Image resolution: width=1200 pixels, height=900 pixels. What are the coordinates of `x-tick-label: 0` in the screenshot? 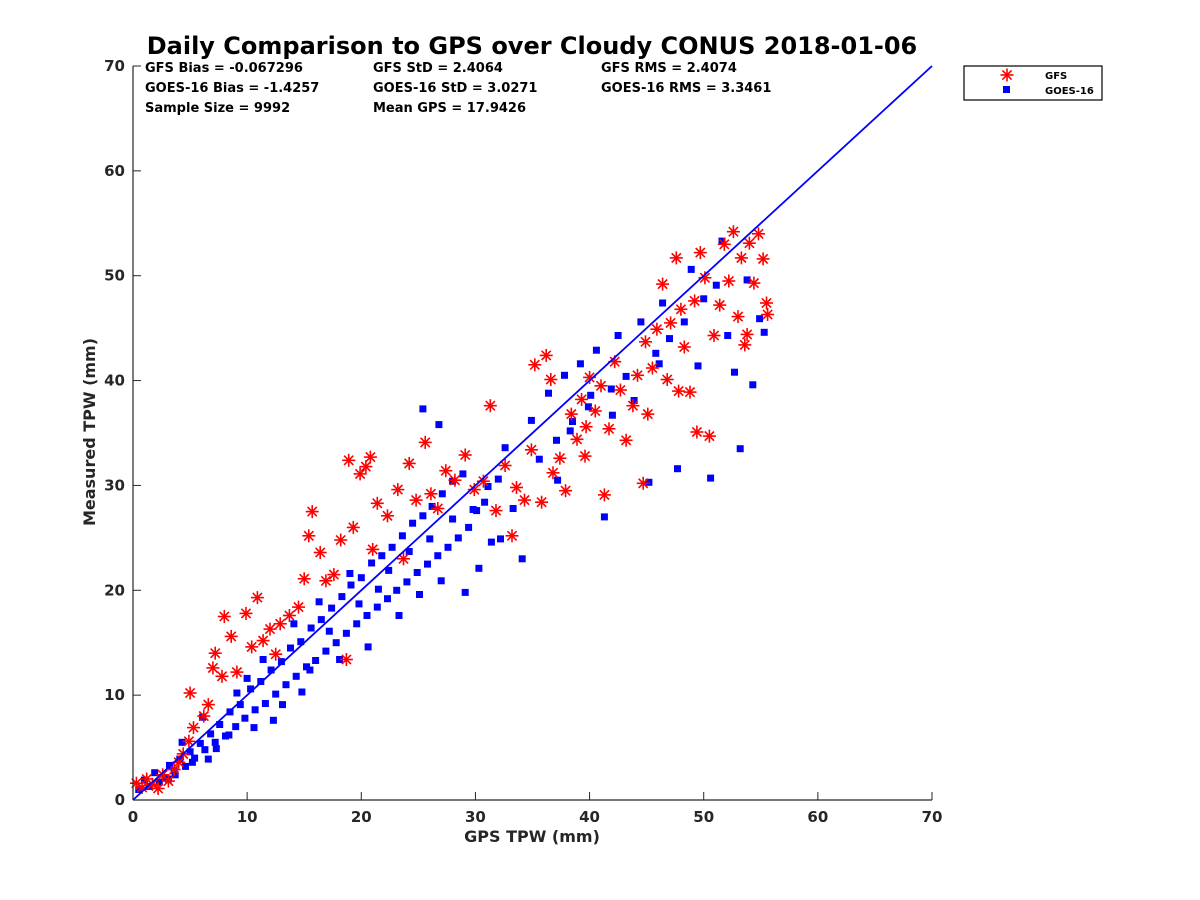 It's located at (133, 817).